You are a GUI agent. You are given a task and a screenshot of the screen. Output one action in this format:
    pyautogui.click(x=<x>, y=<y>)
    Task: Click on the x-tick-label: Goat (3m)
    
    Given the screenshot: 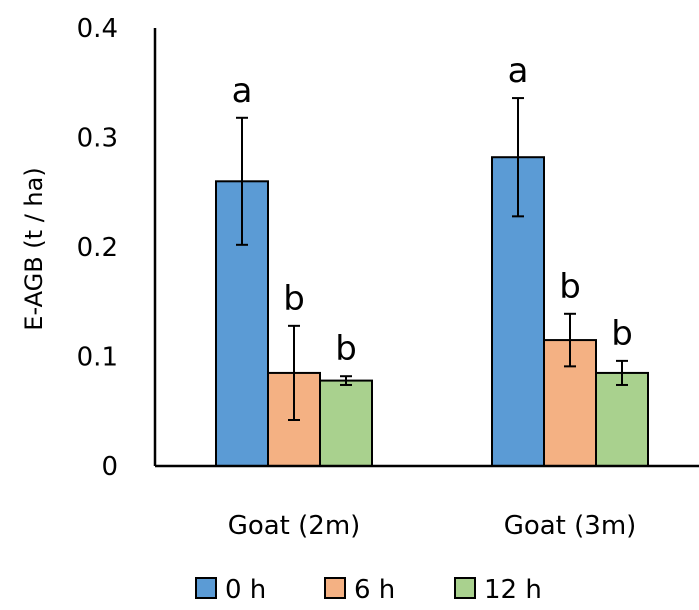 What is the action you would take?
    pyautogui.click(x=570, y=526)
    